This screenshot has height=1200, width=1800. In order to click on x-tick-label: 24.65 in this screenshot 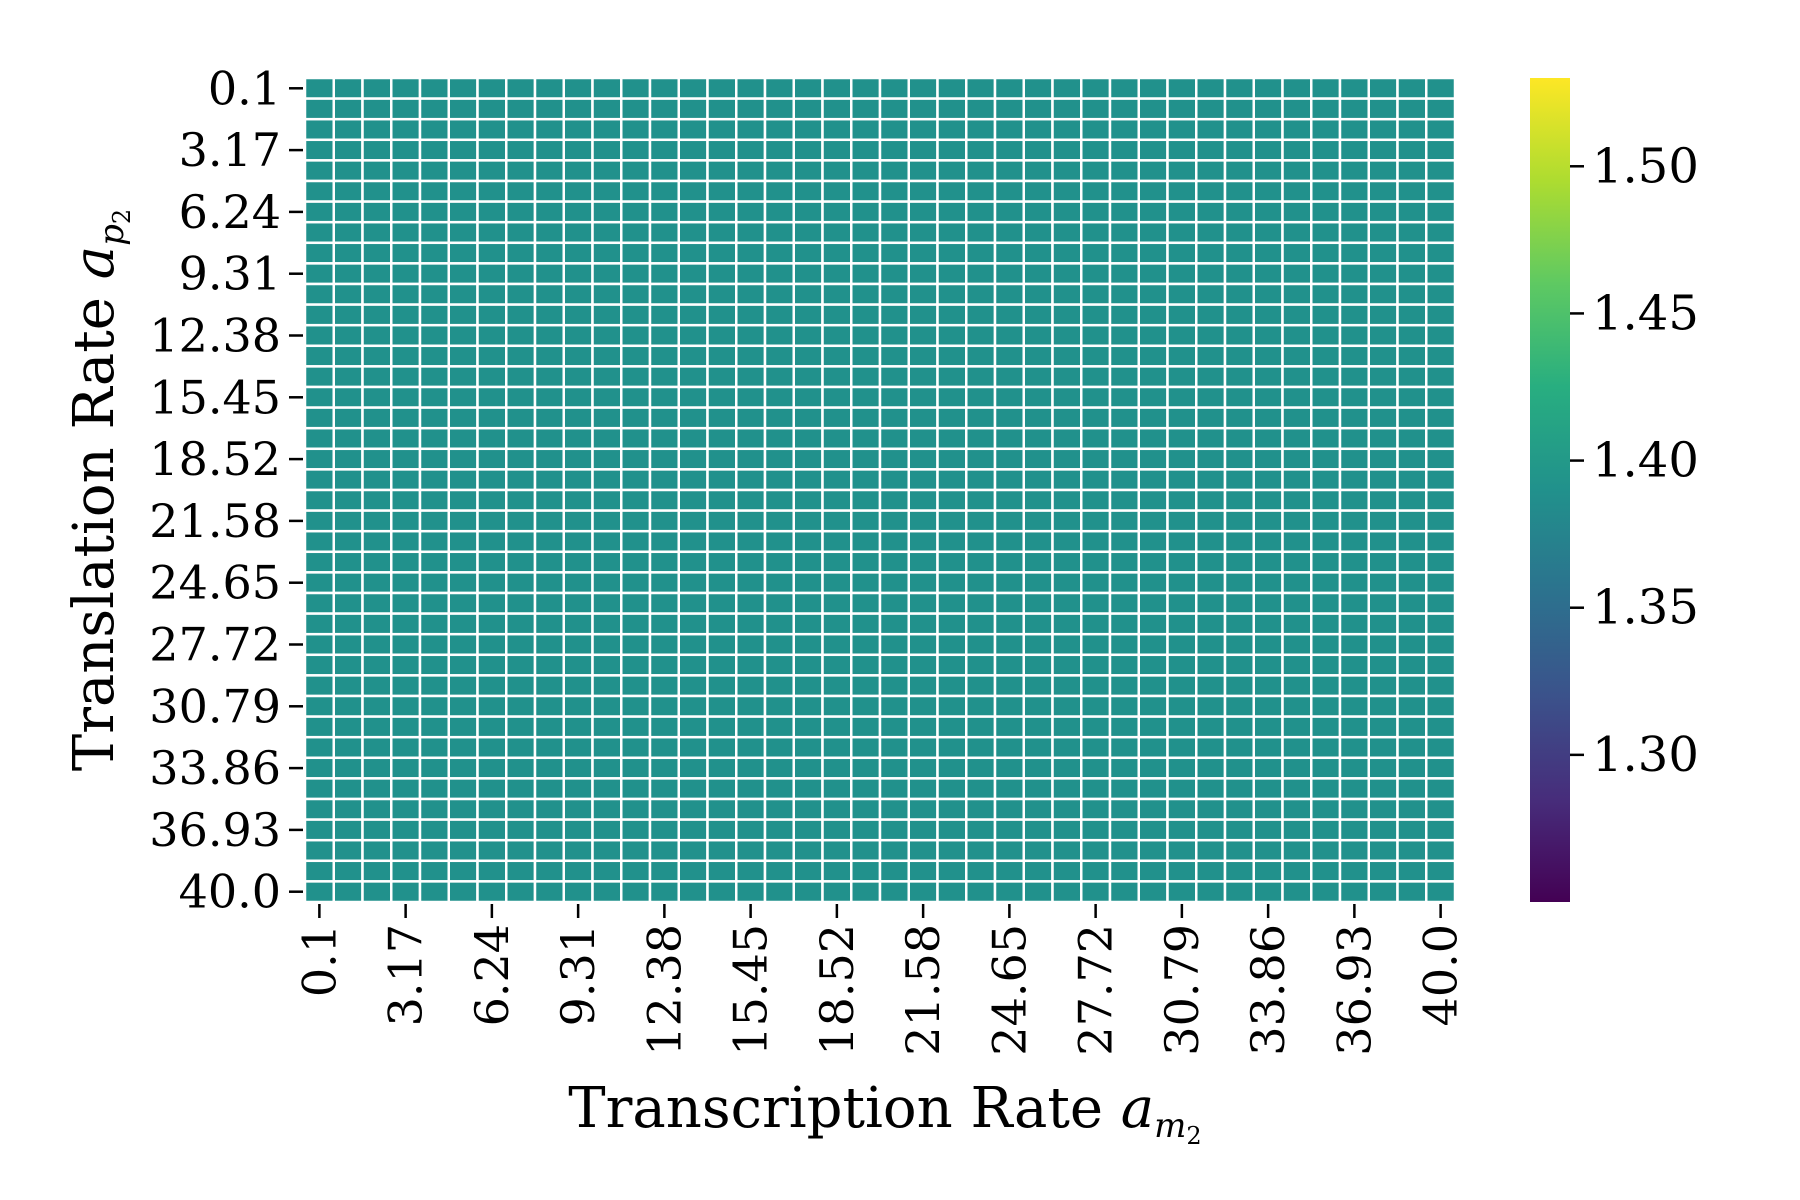, I will do `click(1009, 990)`.